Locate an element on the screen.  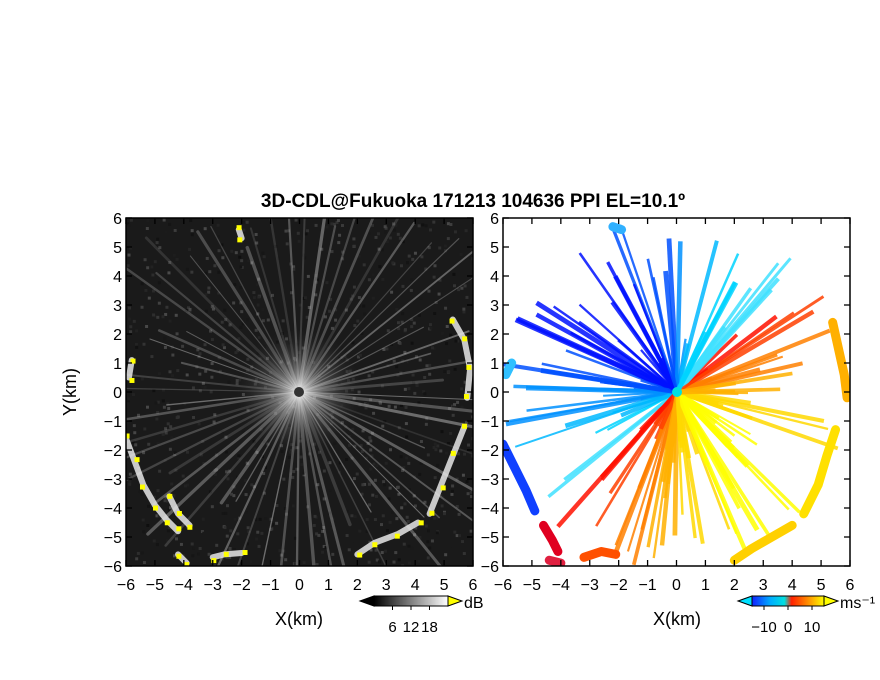
ring-echo is located at coordinates (240, 234).